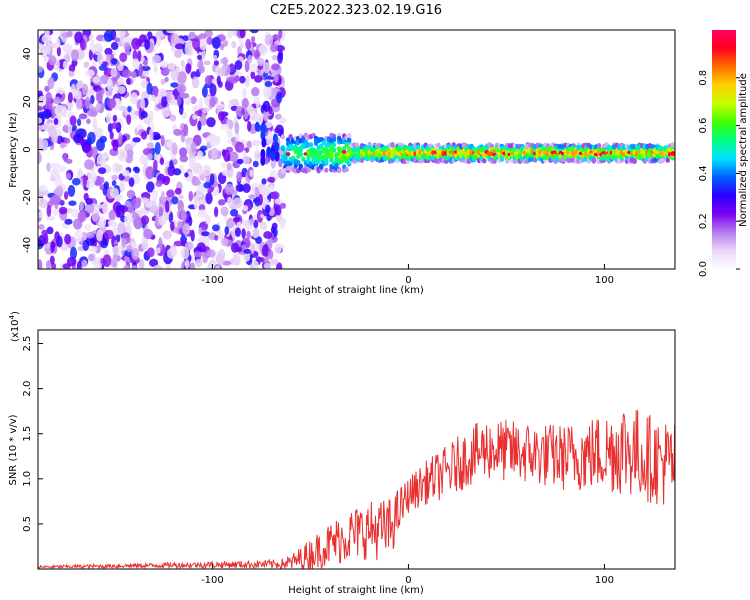 The width and height of the screenshot is (750, 600). Describe the element at coordinates (356, 590) in the screenshot. I see `snr-xlabel: Height of straight line (km)` at that location.